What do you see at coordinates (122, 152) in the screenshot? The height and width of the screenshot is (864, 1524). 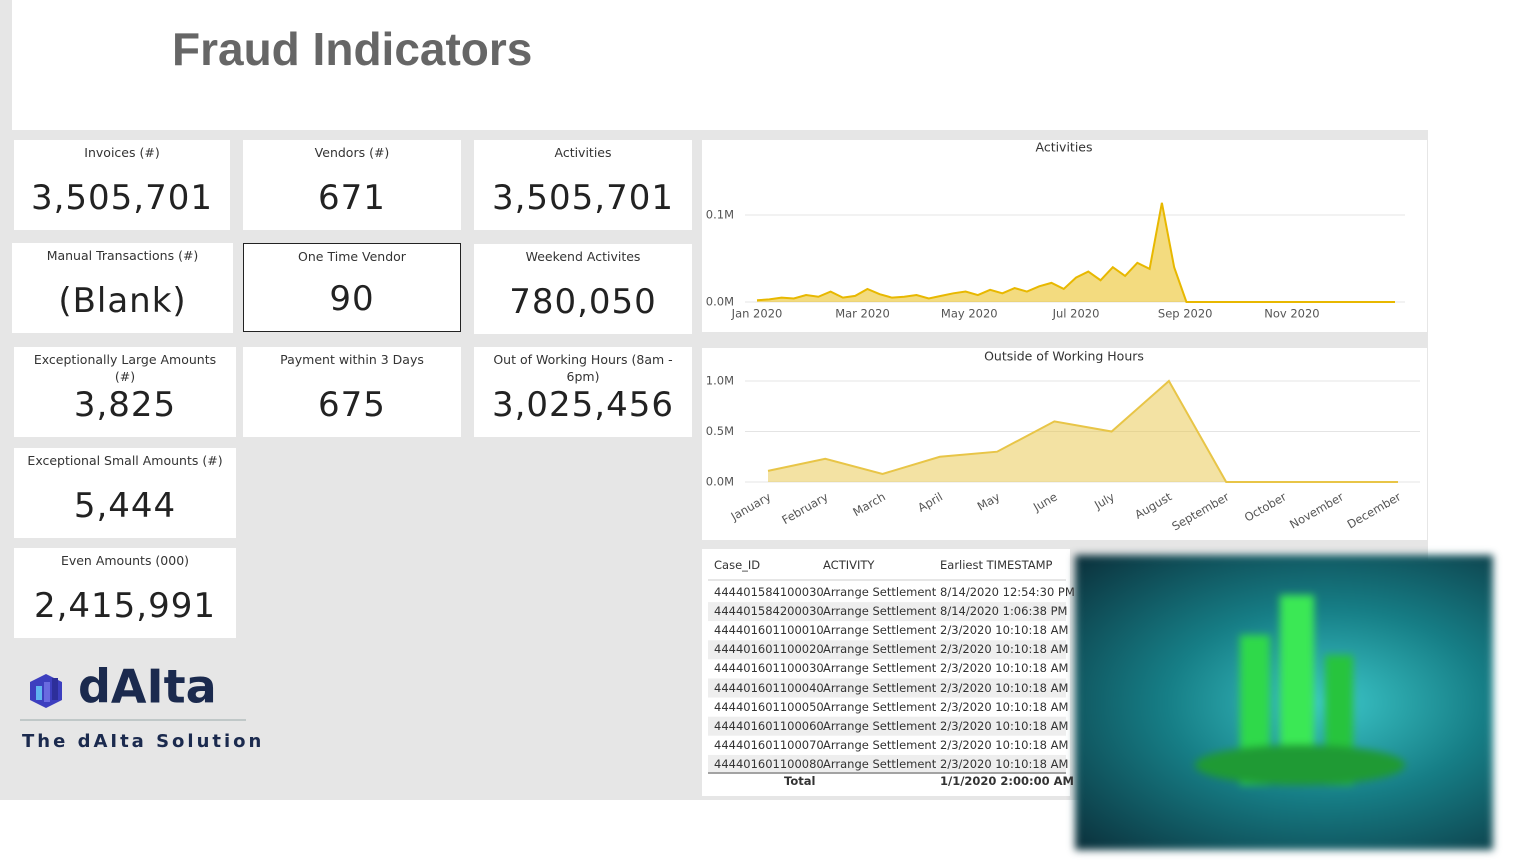 I see `card-label: Invoices (#)` at bounding box center [122, 152].